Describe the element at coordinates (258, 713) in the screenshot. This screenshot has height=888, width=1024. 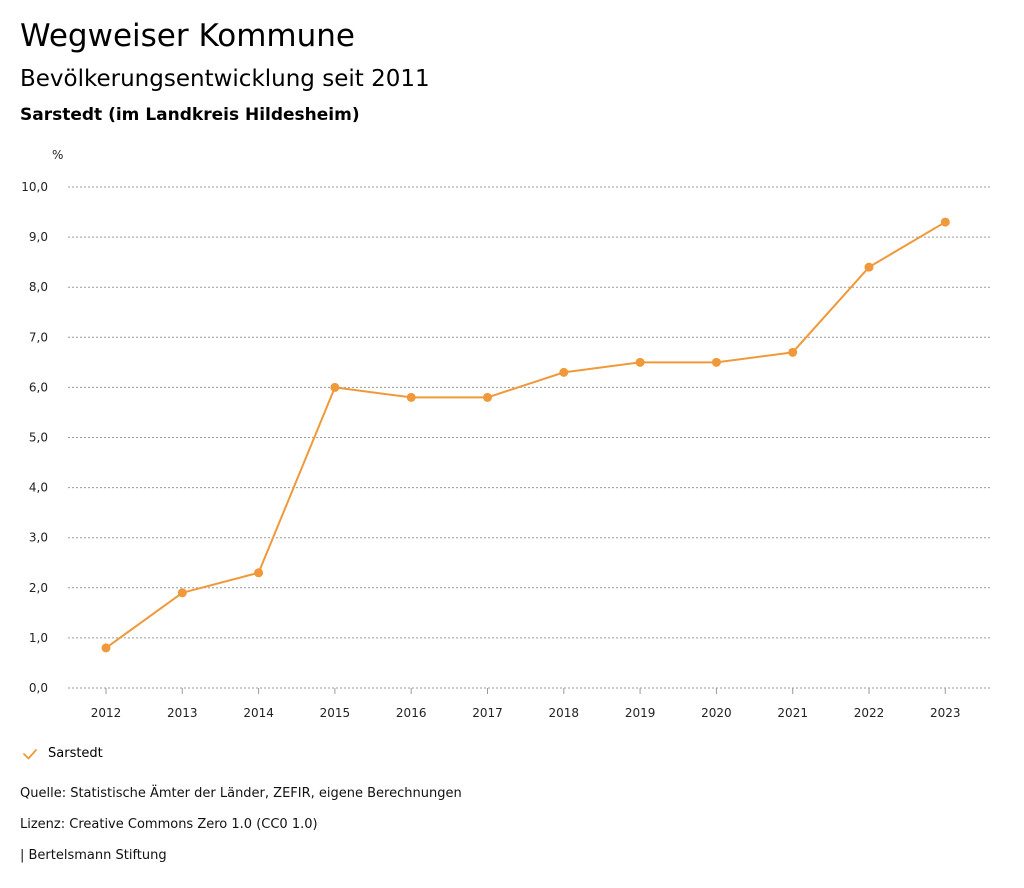
I see `x-tick-label: 2014` at that location.